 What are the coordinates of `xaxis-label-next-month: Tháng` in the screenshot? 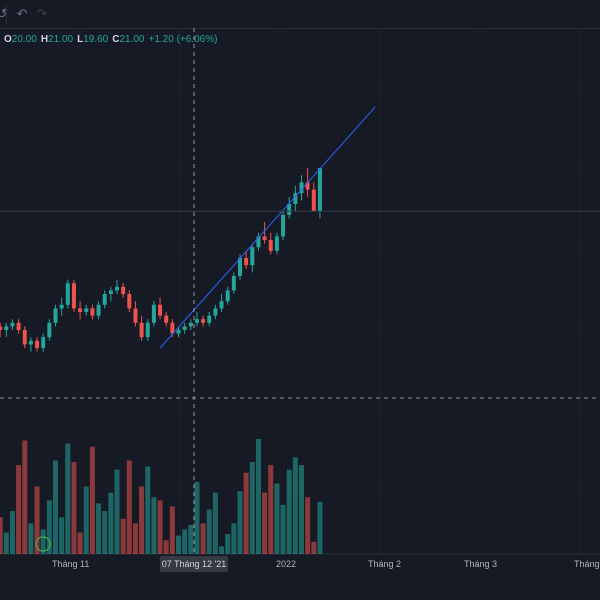 It's located at (587, 564).